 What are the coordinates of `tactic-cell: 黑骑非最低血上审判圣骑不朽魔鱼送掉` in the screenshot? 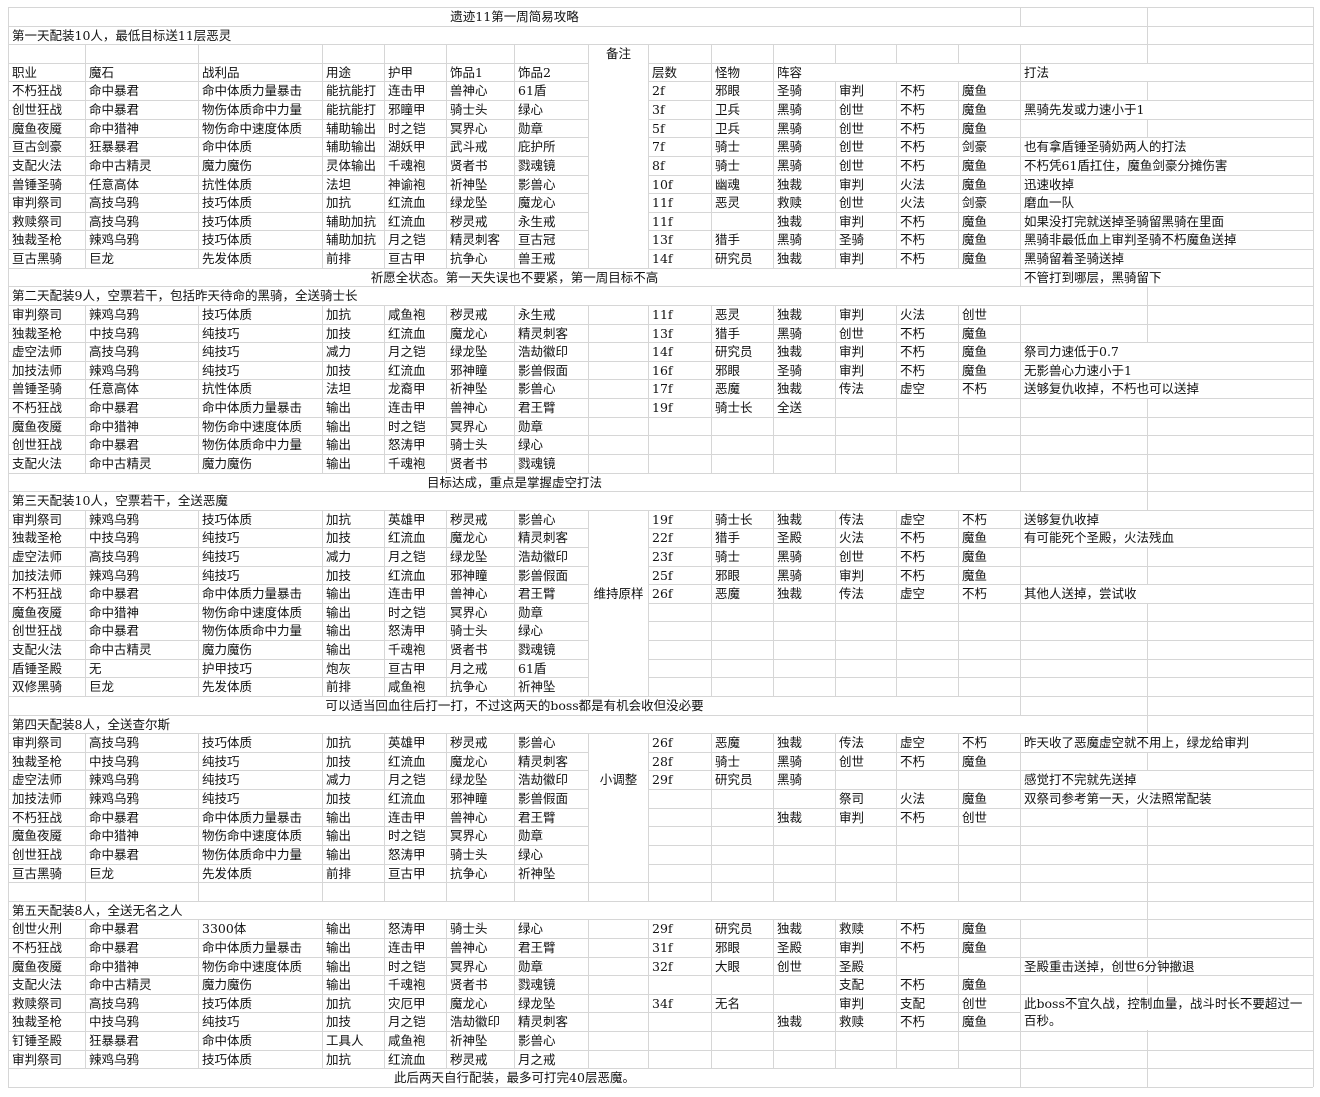 It's located at (1167, 240).